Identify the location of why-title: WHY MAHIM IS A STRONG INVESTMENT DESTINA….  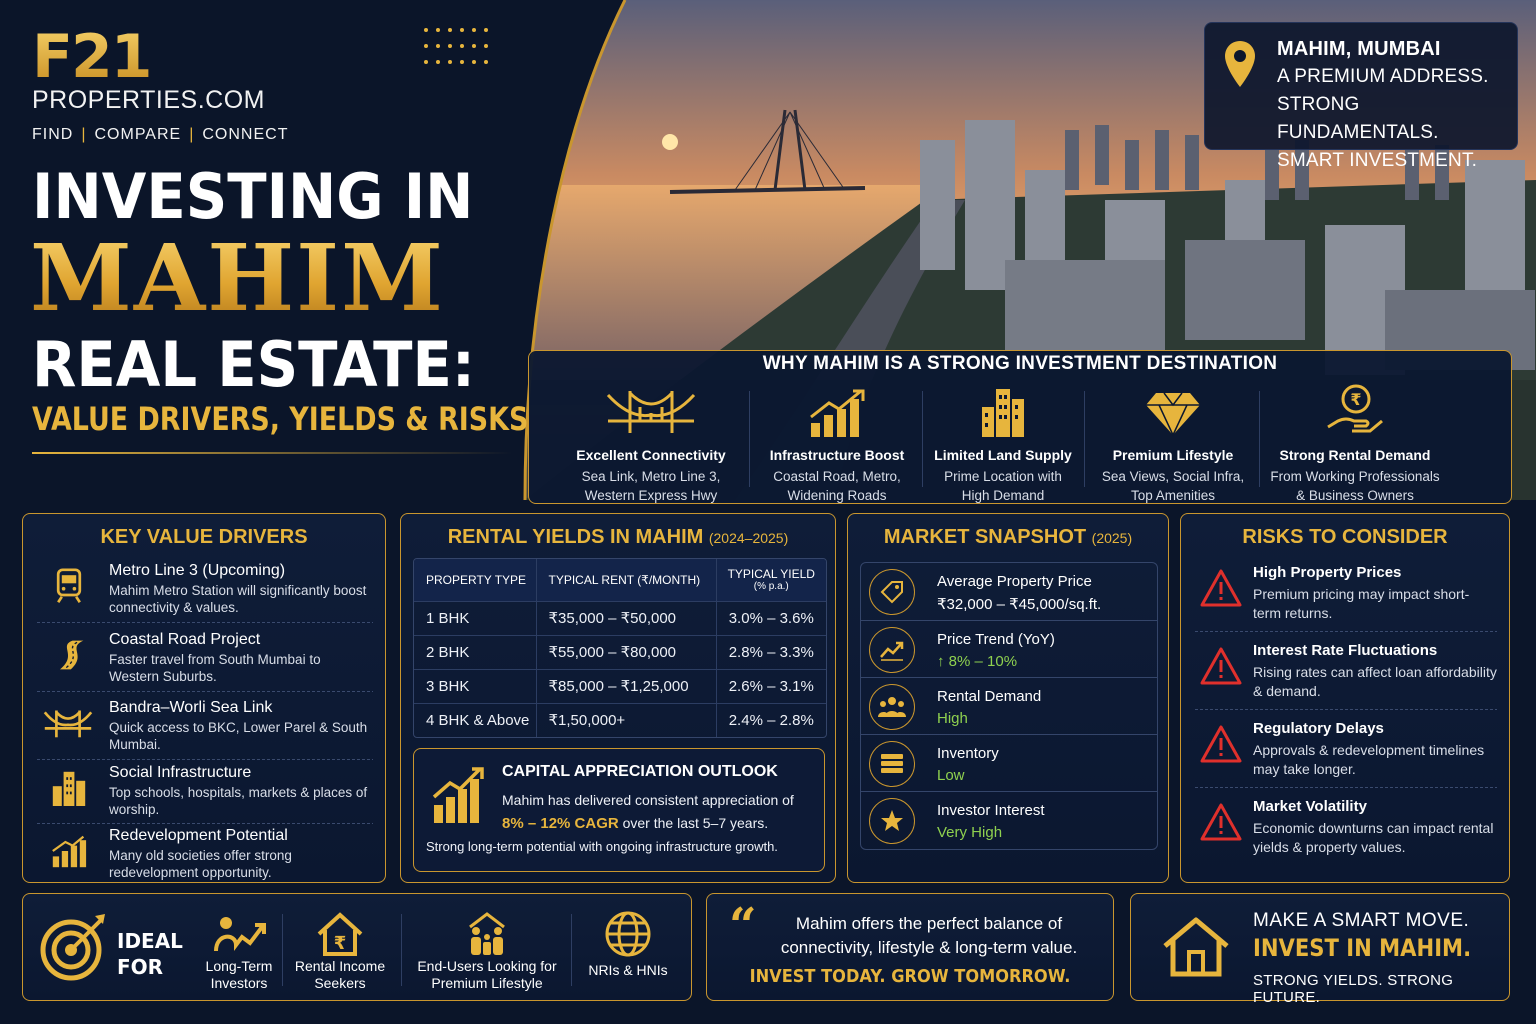
(1020, 363).